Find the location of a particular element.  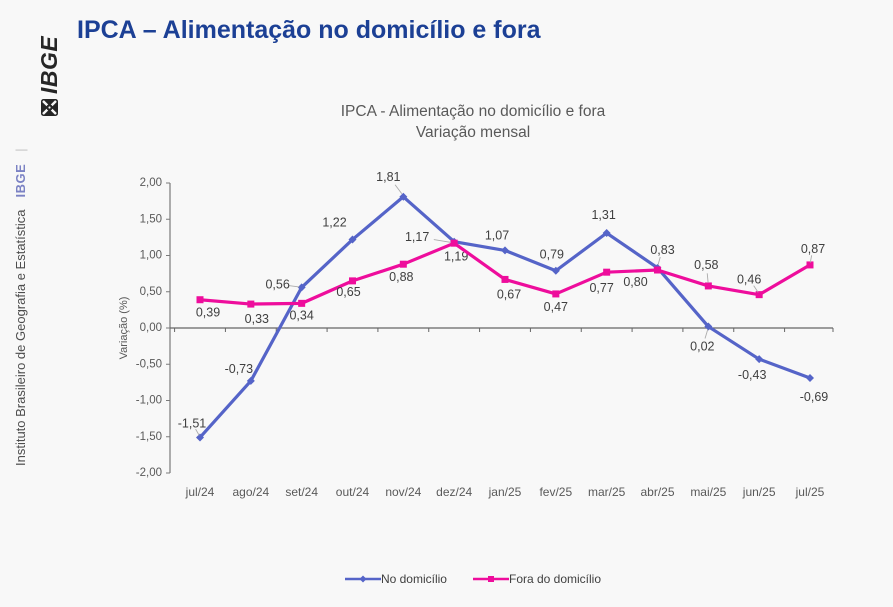

y-tick-label: 0,50 is located at coordinates (151, 292).